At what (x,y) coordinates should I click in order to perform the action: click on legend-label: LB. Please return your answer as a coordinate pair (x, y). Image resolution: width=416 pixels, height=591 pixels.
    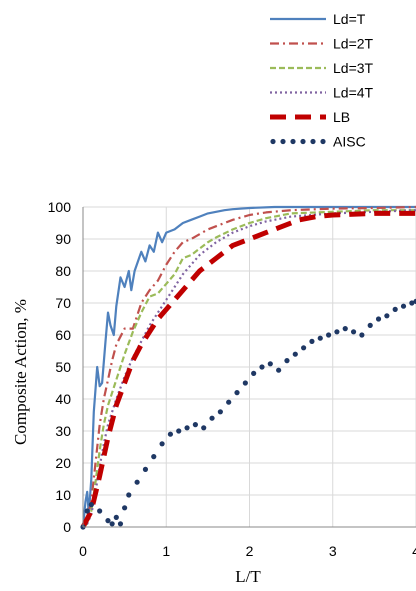
    Looking at the image, I should click on (341, 117).